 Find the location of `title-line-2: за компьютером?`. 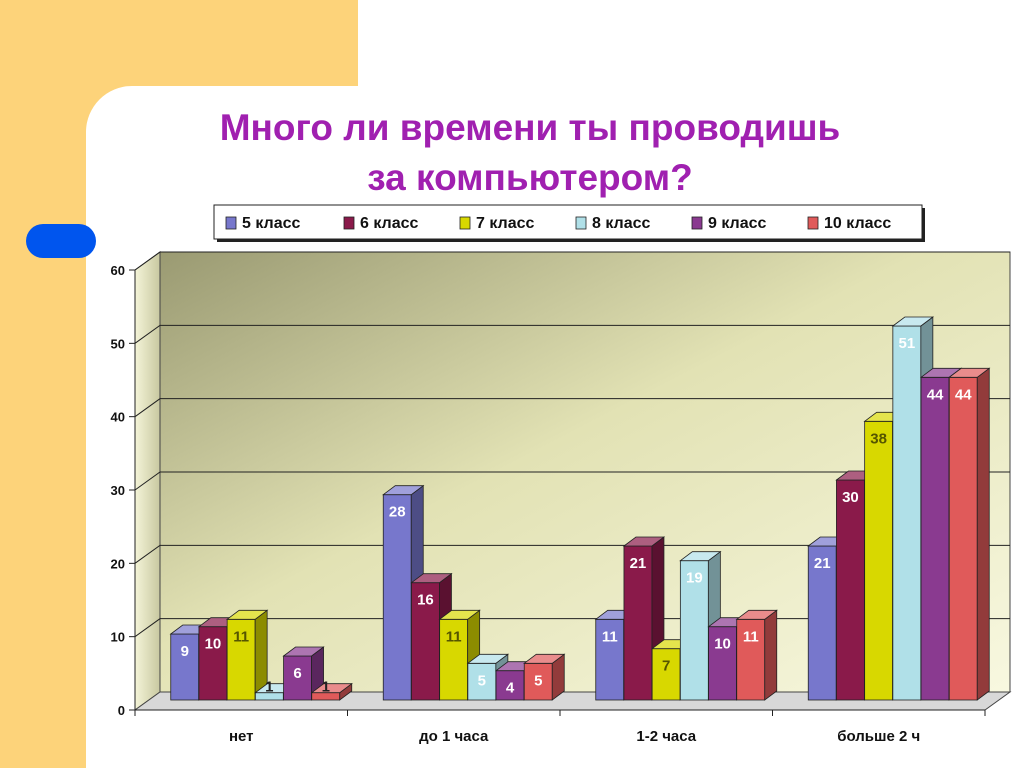

title-line-2: за компьютером? is located at coordinates (530, 177).